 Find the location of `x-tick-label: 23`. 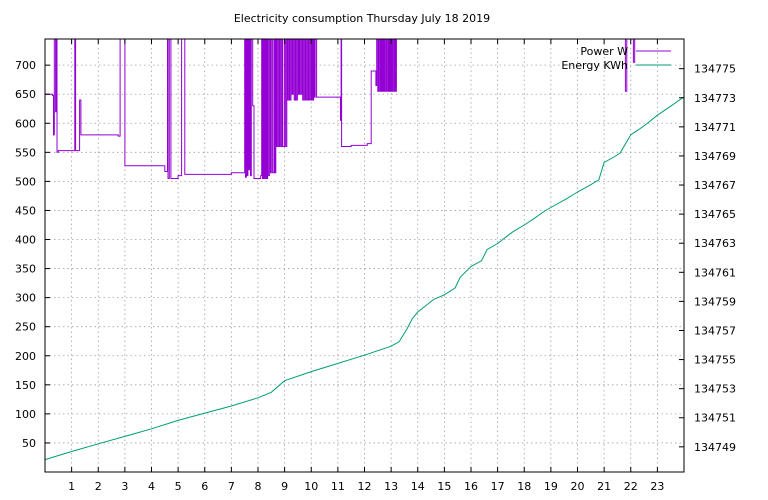

x-tick-label: 23 is located at coordinates (657, 486).